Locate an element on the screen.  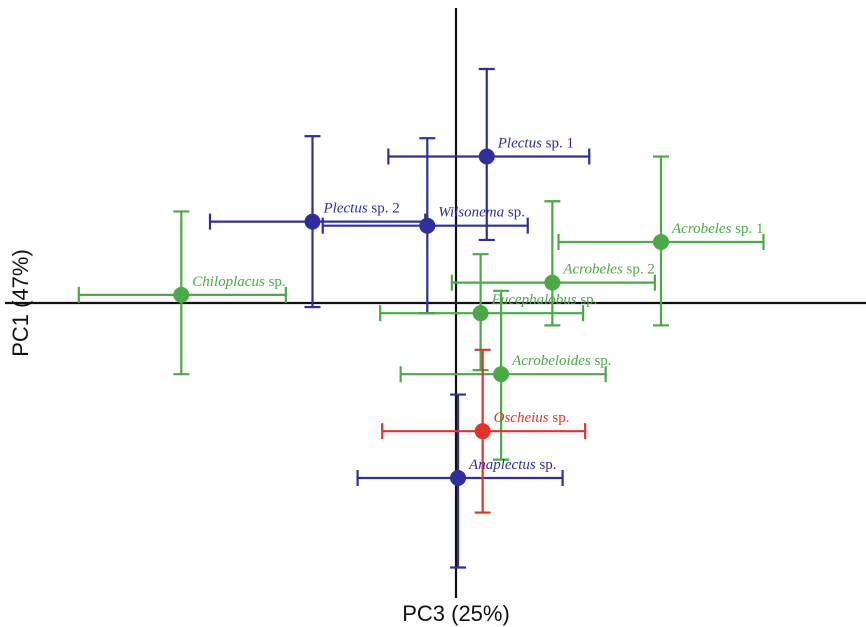
label-plectus-sp-2: Plectus sp. 2 is located at coordinates (361, 209).